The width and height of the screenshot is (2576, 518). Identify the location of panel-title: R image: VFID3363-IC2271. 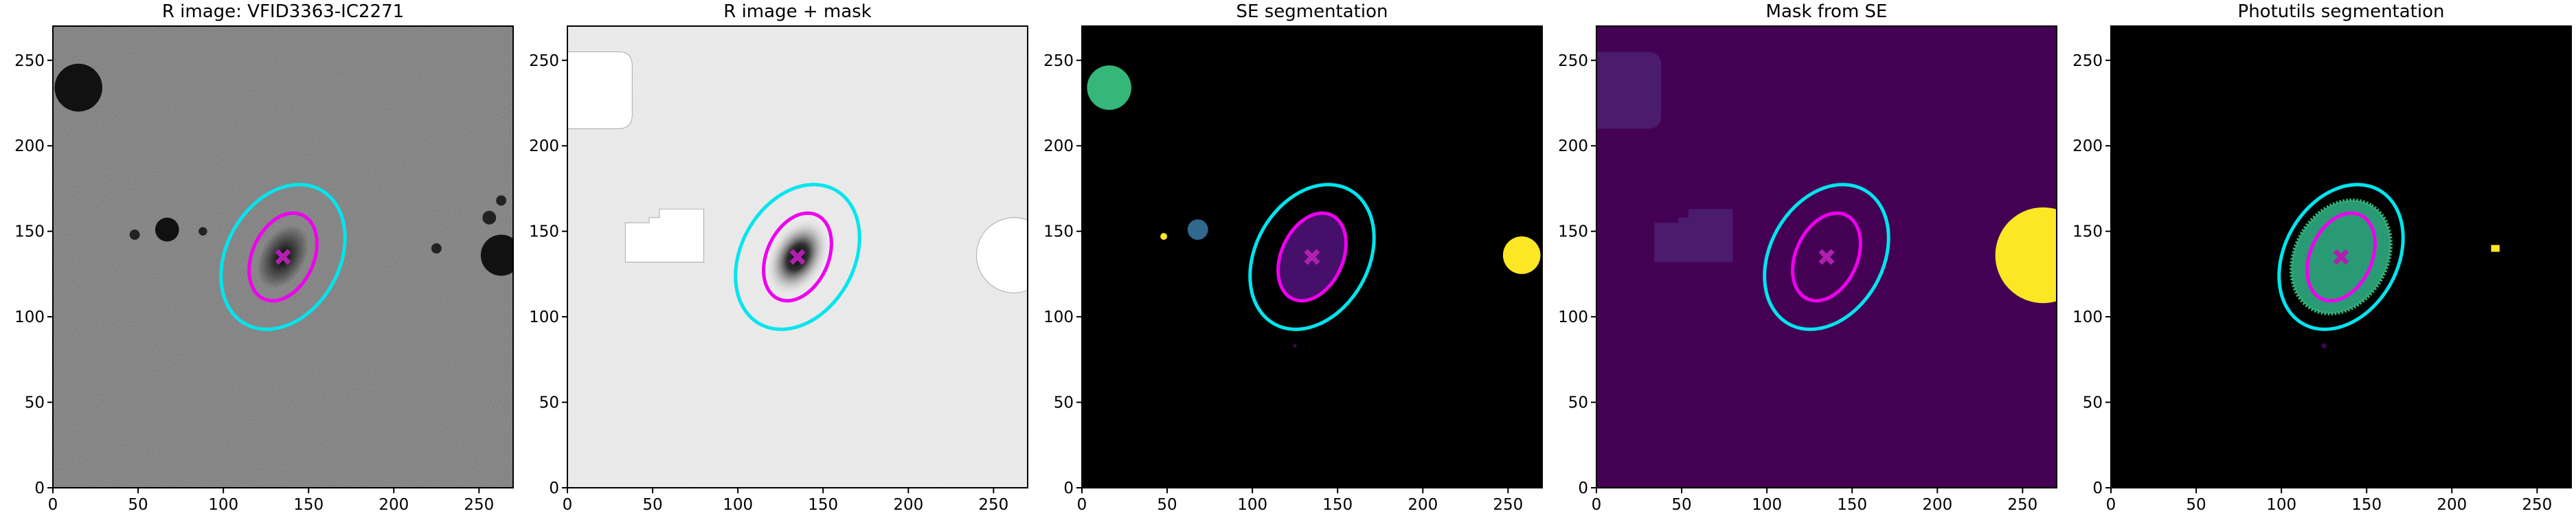
(283, 11).